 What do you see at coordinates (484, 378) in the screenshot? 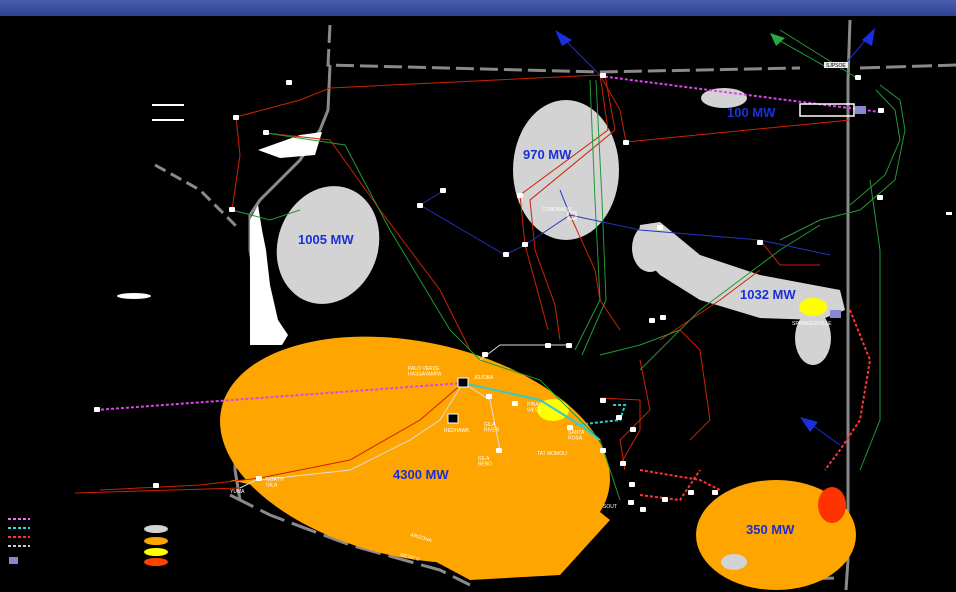
I see `station-jojoba: JOJOBA` at bounding box center [484, 378].